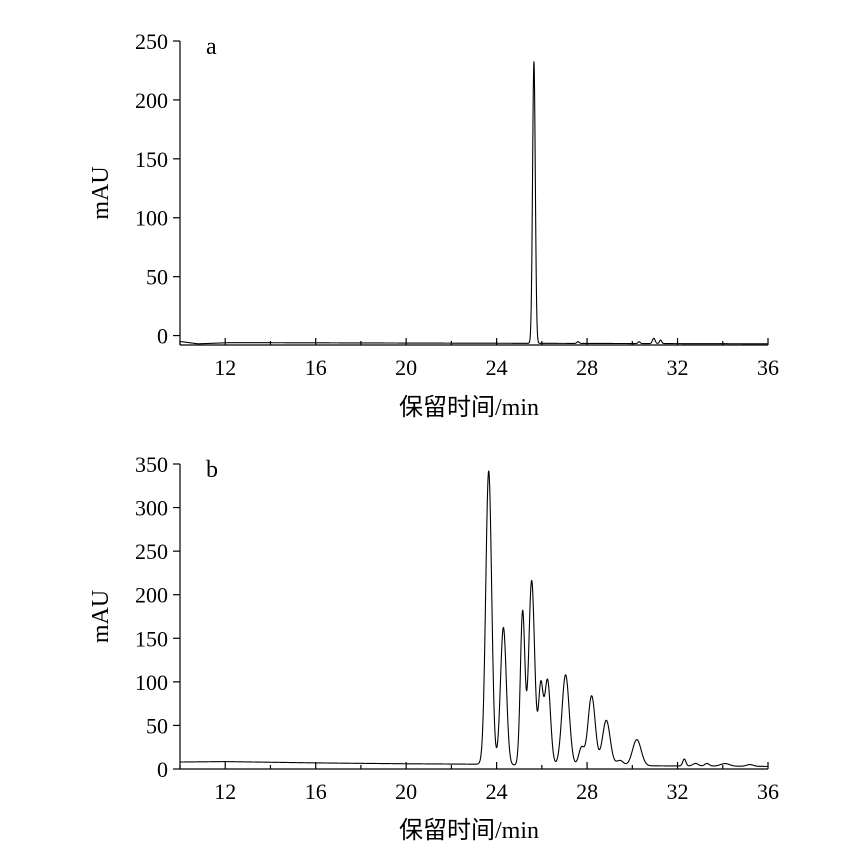  I want to click on y-tick-label: 300, so click(151, 508).